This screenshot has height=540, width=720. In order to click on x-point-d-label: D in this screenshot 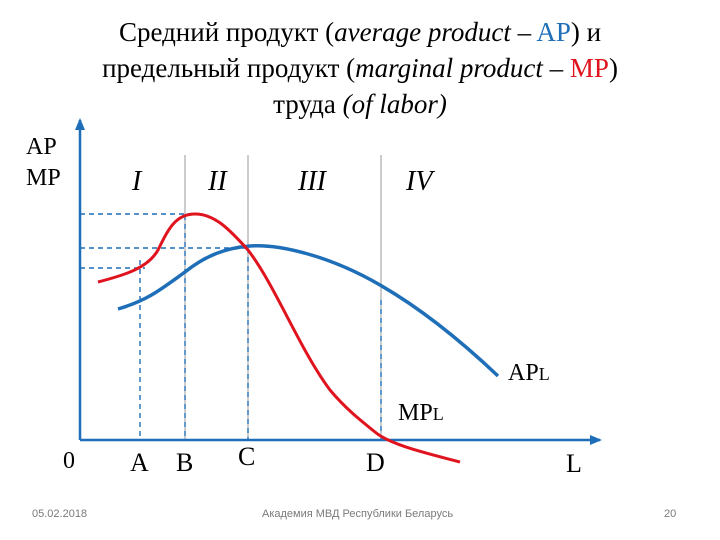, I will do `click(375, 462)`.